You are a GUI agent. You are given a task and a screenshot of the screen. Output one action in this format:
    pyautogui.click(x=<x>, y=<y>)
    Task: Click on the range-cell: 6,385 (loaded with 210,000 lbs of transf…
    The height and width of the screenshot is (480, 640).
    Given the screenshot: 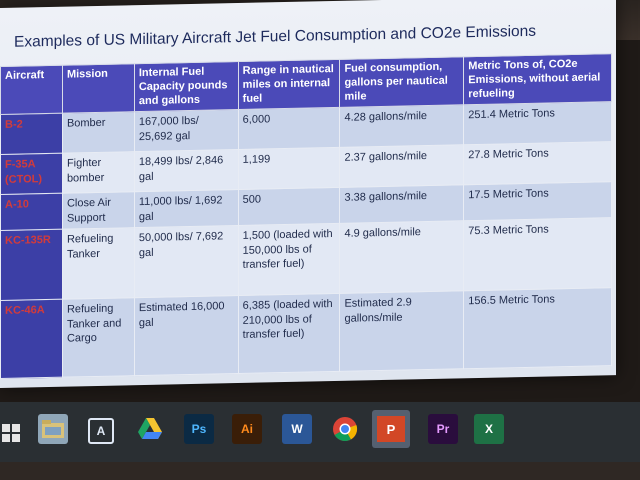 What is the action you would take?
    pyautogui.click(x=289, y=333)
    